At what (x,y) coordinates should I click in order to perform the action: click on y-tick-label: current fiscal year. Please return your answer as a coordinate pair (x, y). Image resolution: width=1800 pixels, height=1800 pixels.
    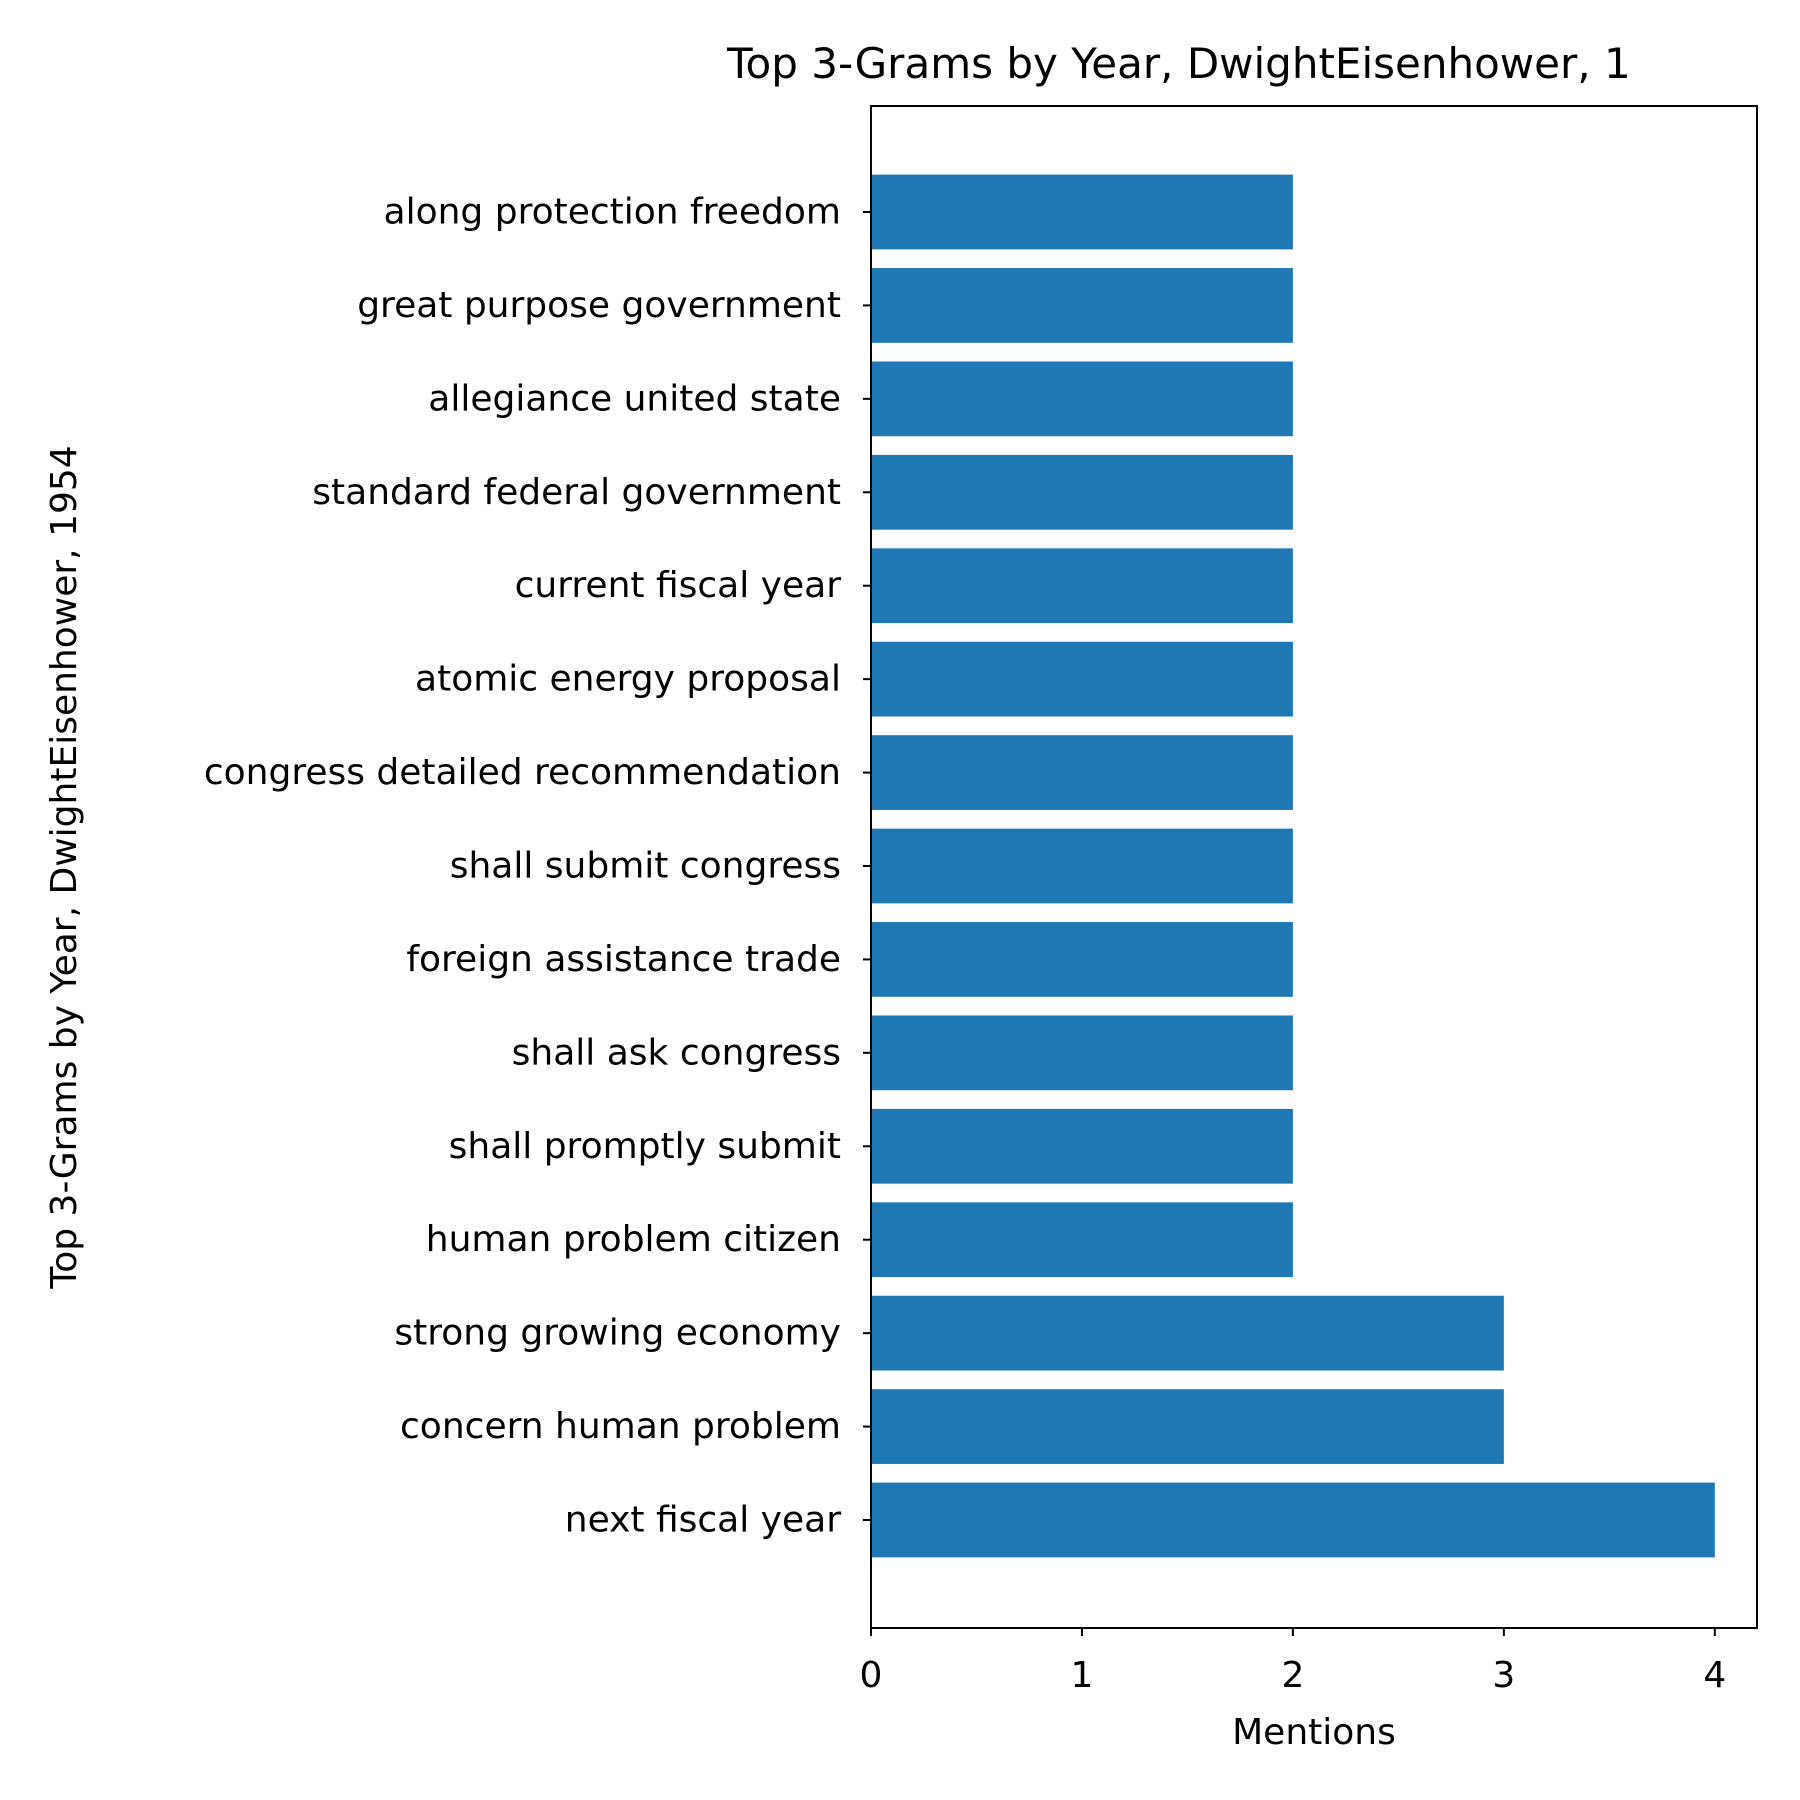
    Looking at the image, I should click on (678, 585).